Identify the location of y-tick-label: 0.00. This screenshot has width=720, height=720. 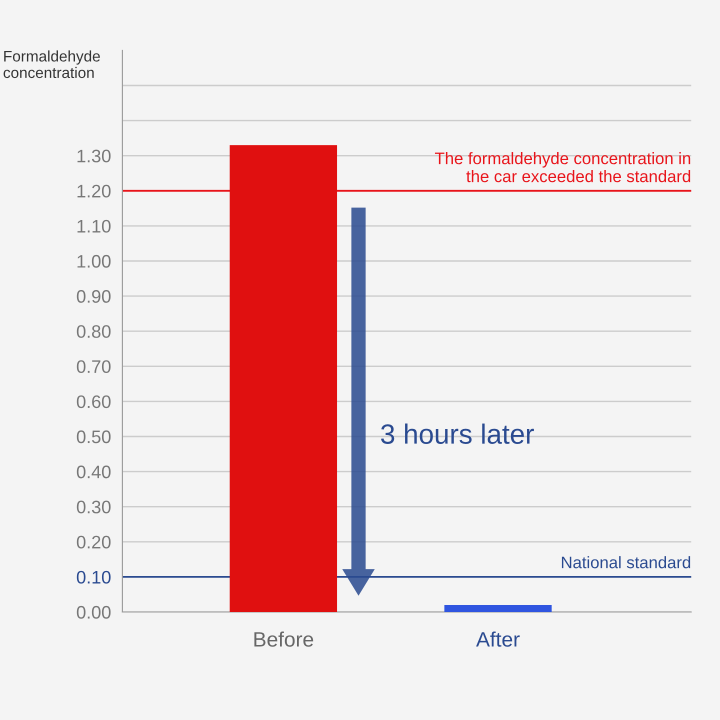
(93, 612).